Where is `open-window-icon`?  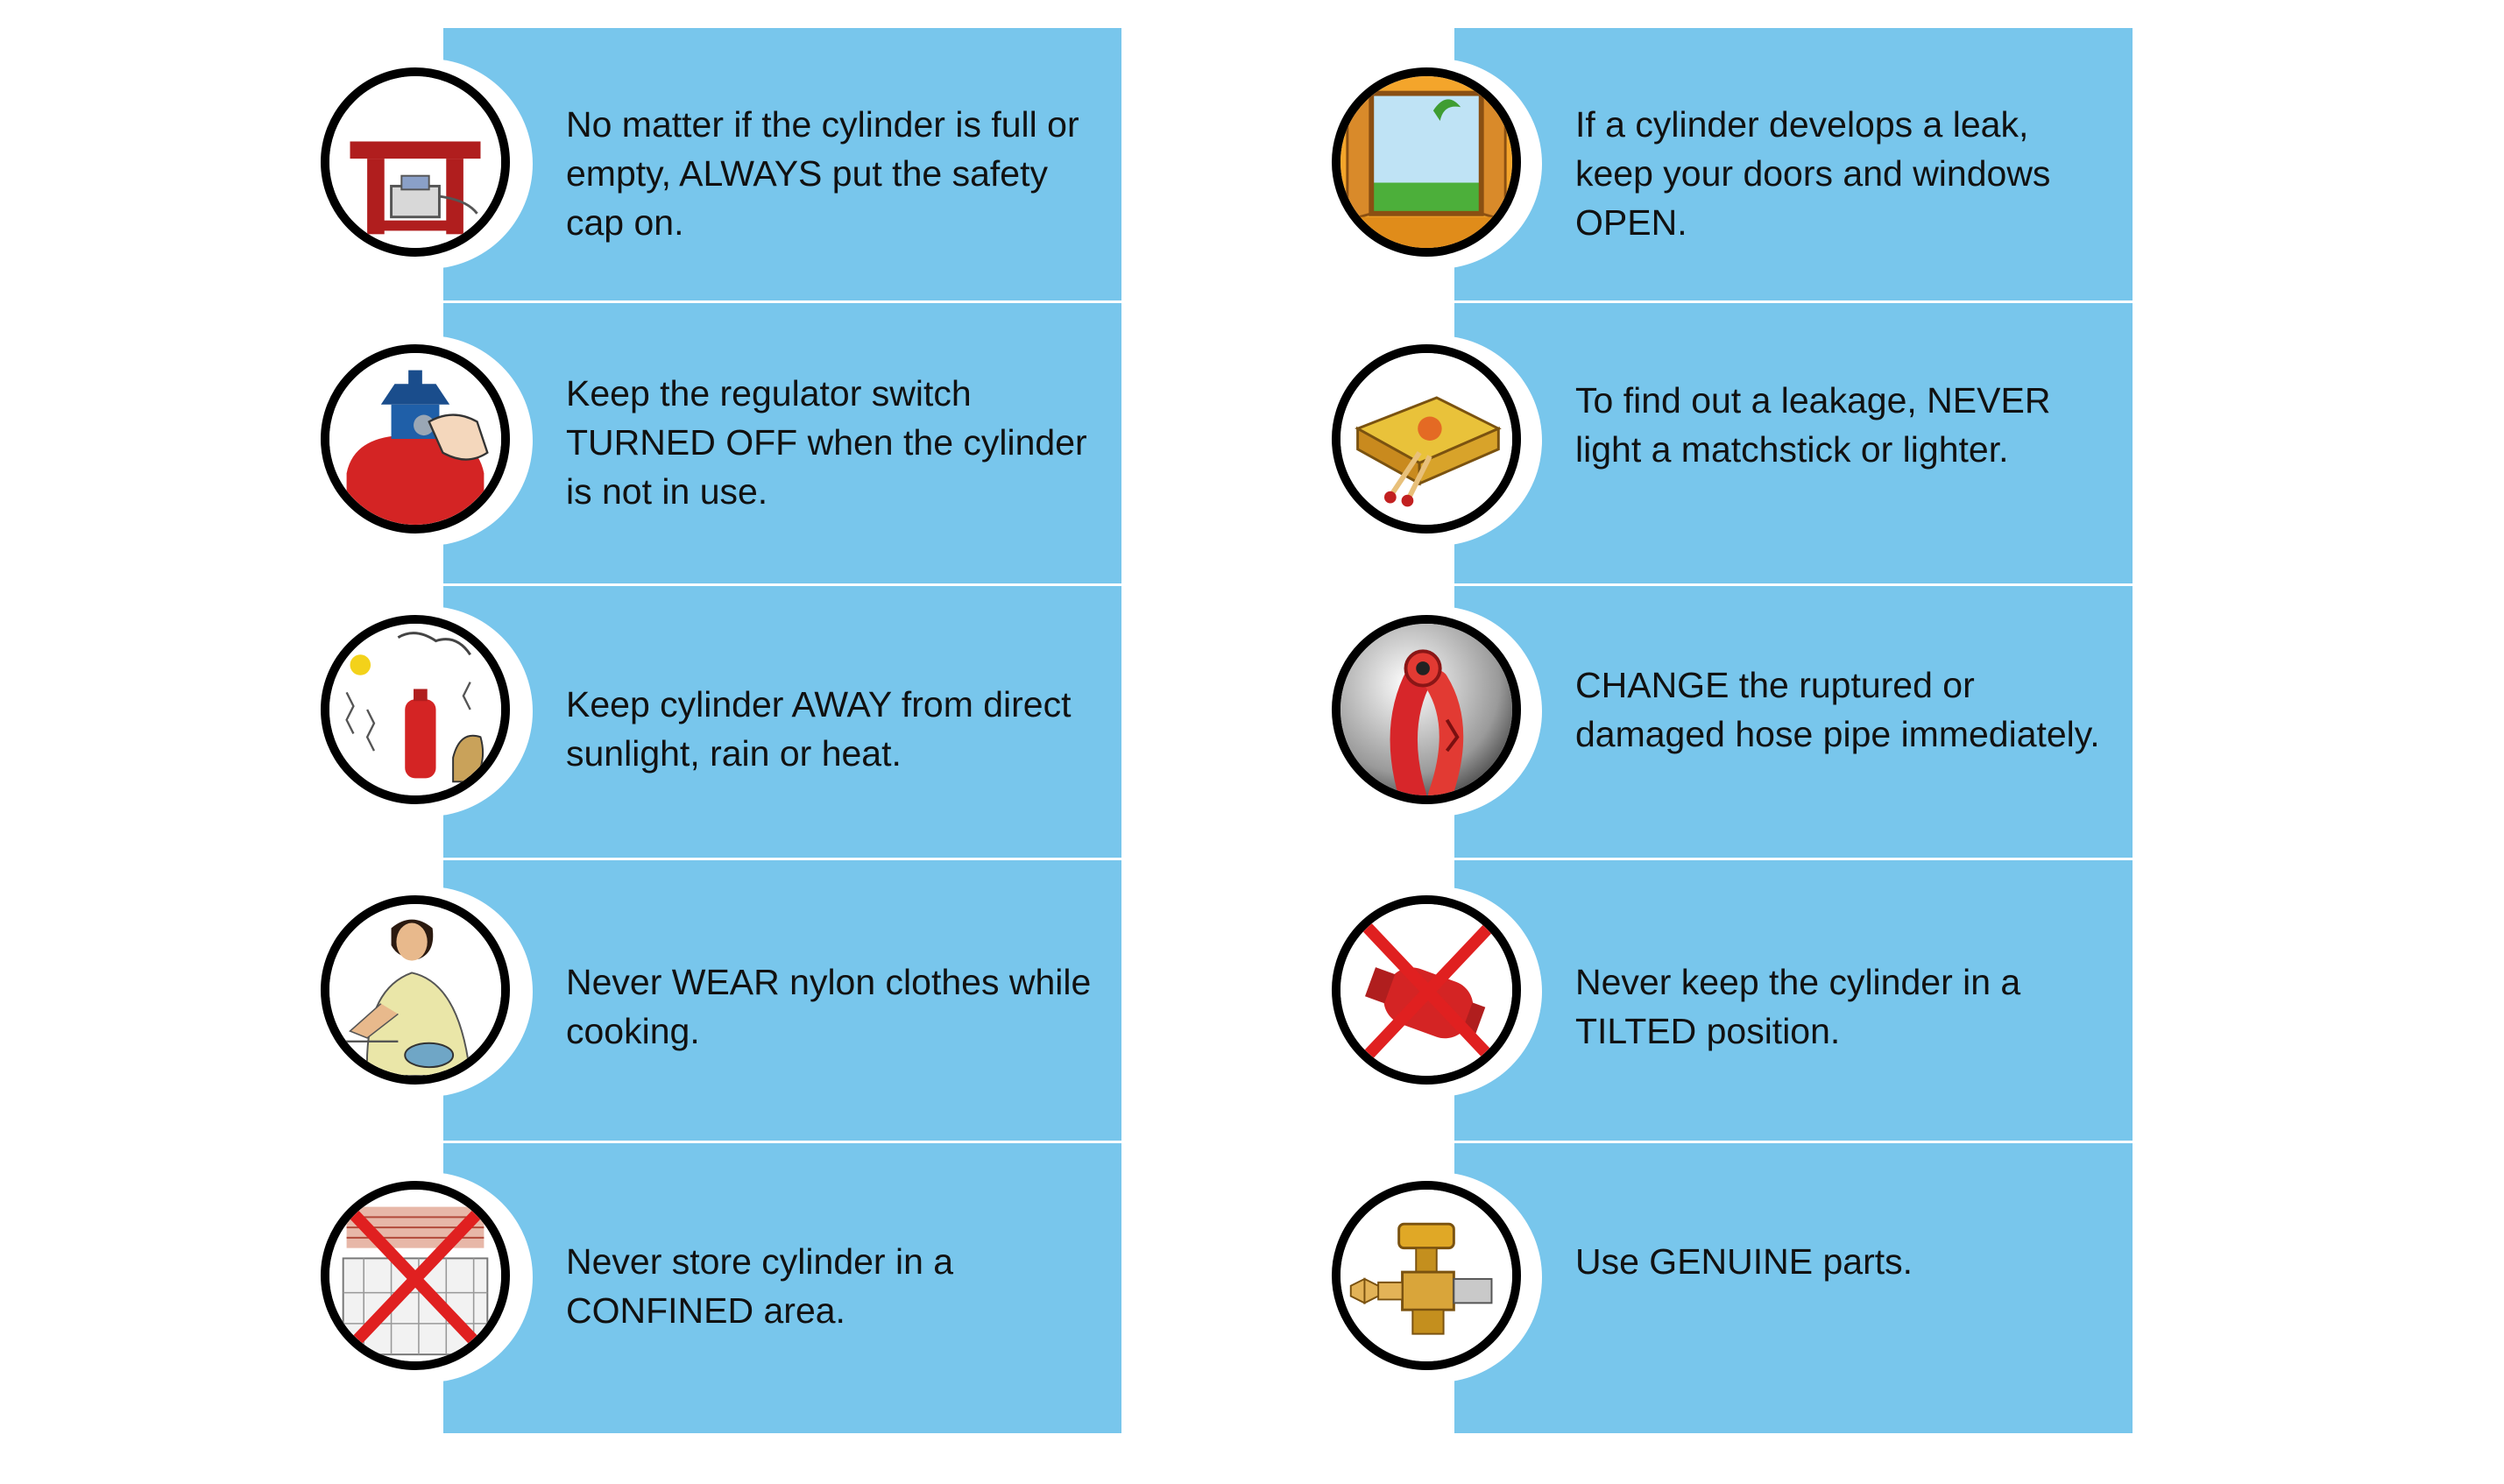
open-window-icon is located at coordinates (1426, 162).